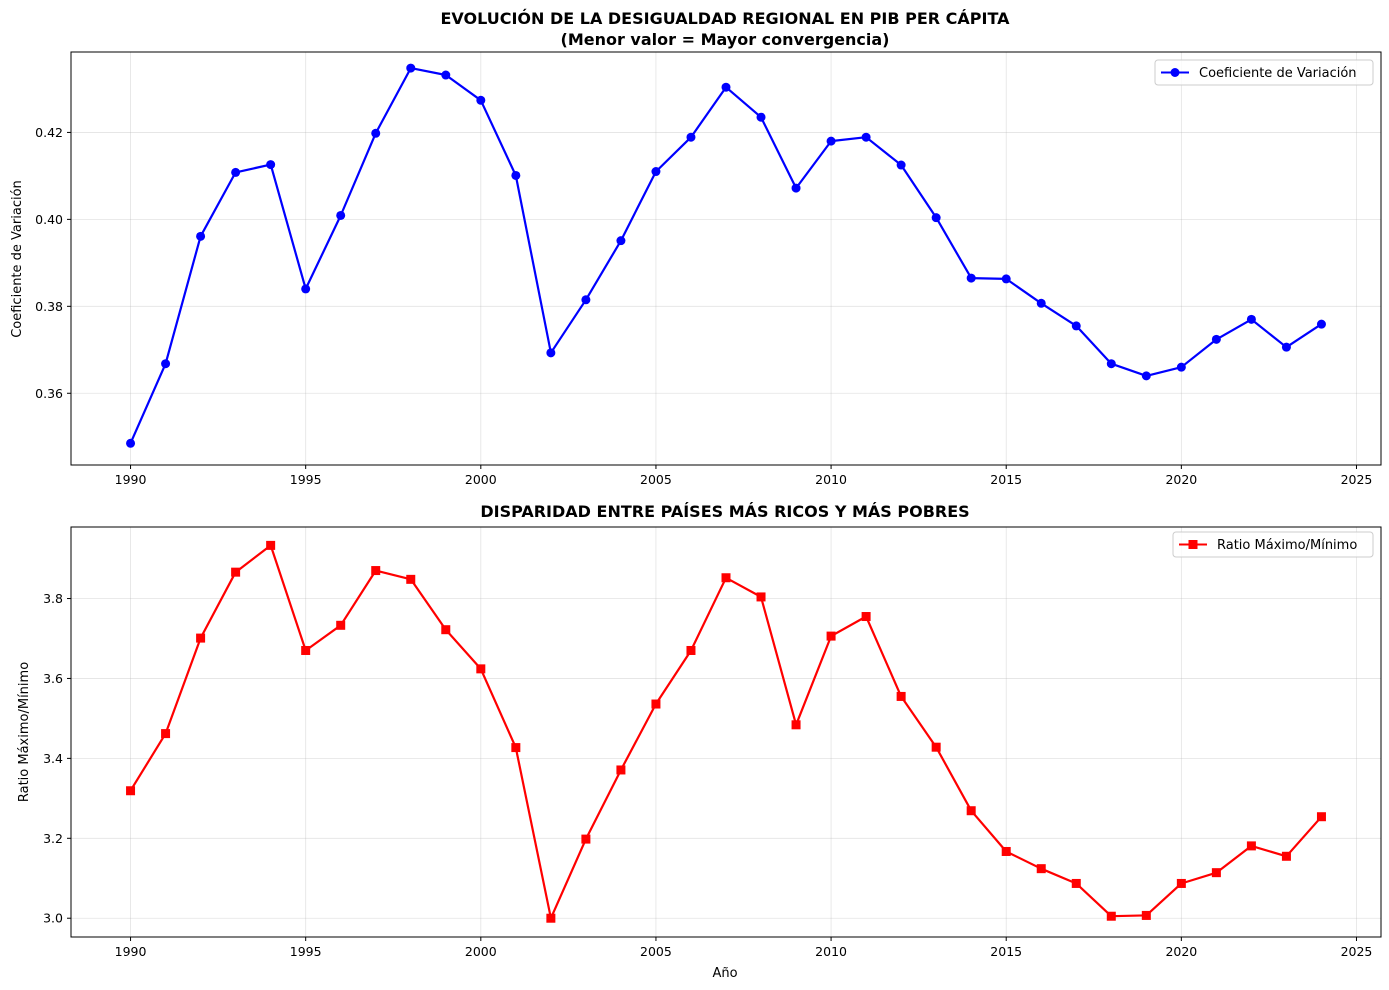 The height and width of the screenshot is (990, 1389). Describe the element at coordinates (131, 951) in the screenshot. I see `chart-bottom-x-tick-label: 1990` at that location.